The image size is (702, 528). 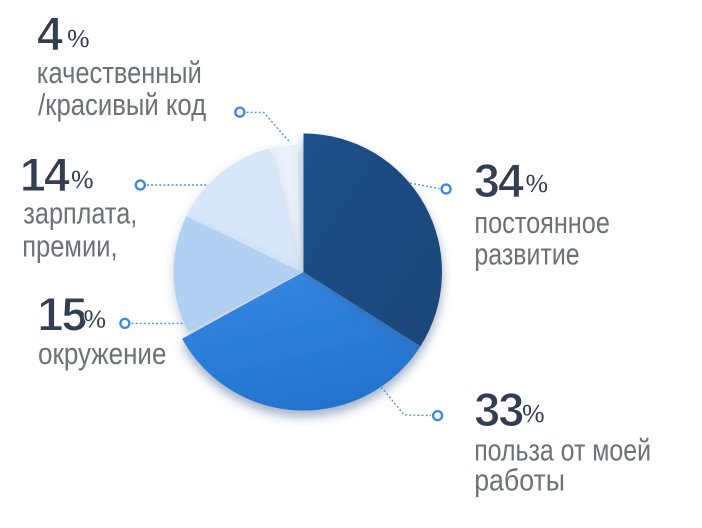 I want to click on svg-text: 15, so click(x=61, y=314).